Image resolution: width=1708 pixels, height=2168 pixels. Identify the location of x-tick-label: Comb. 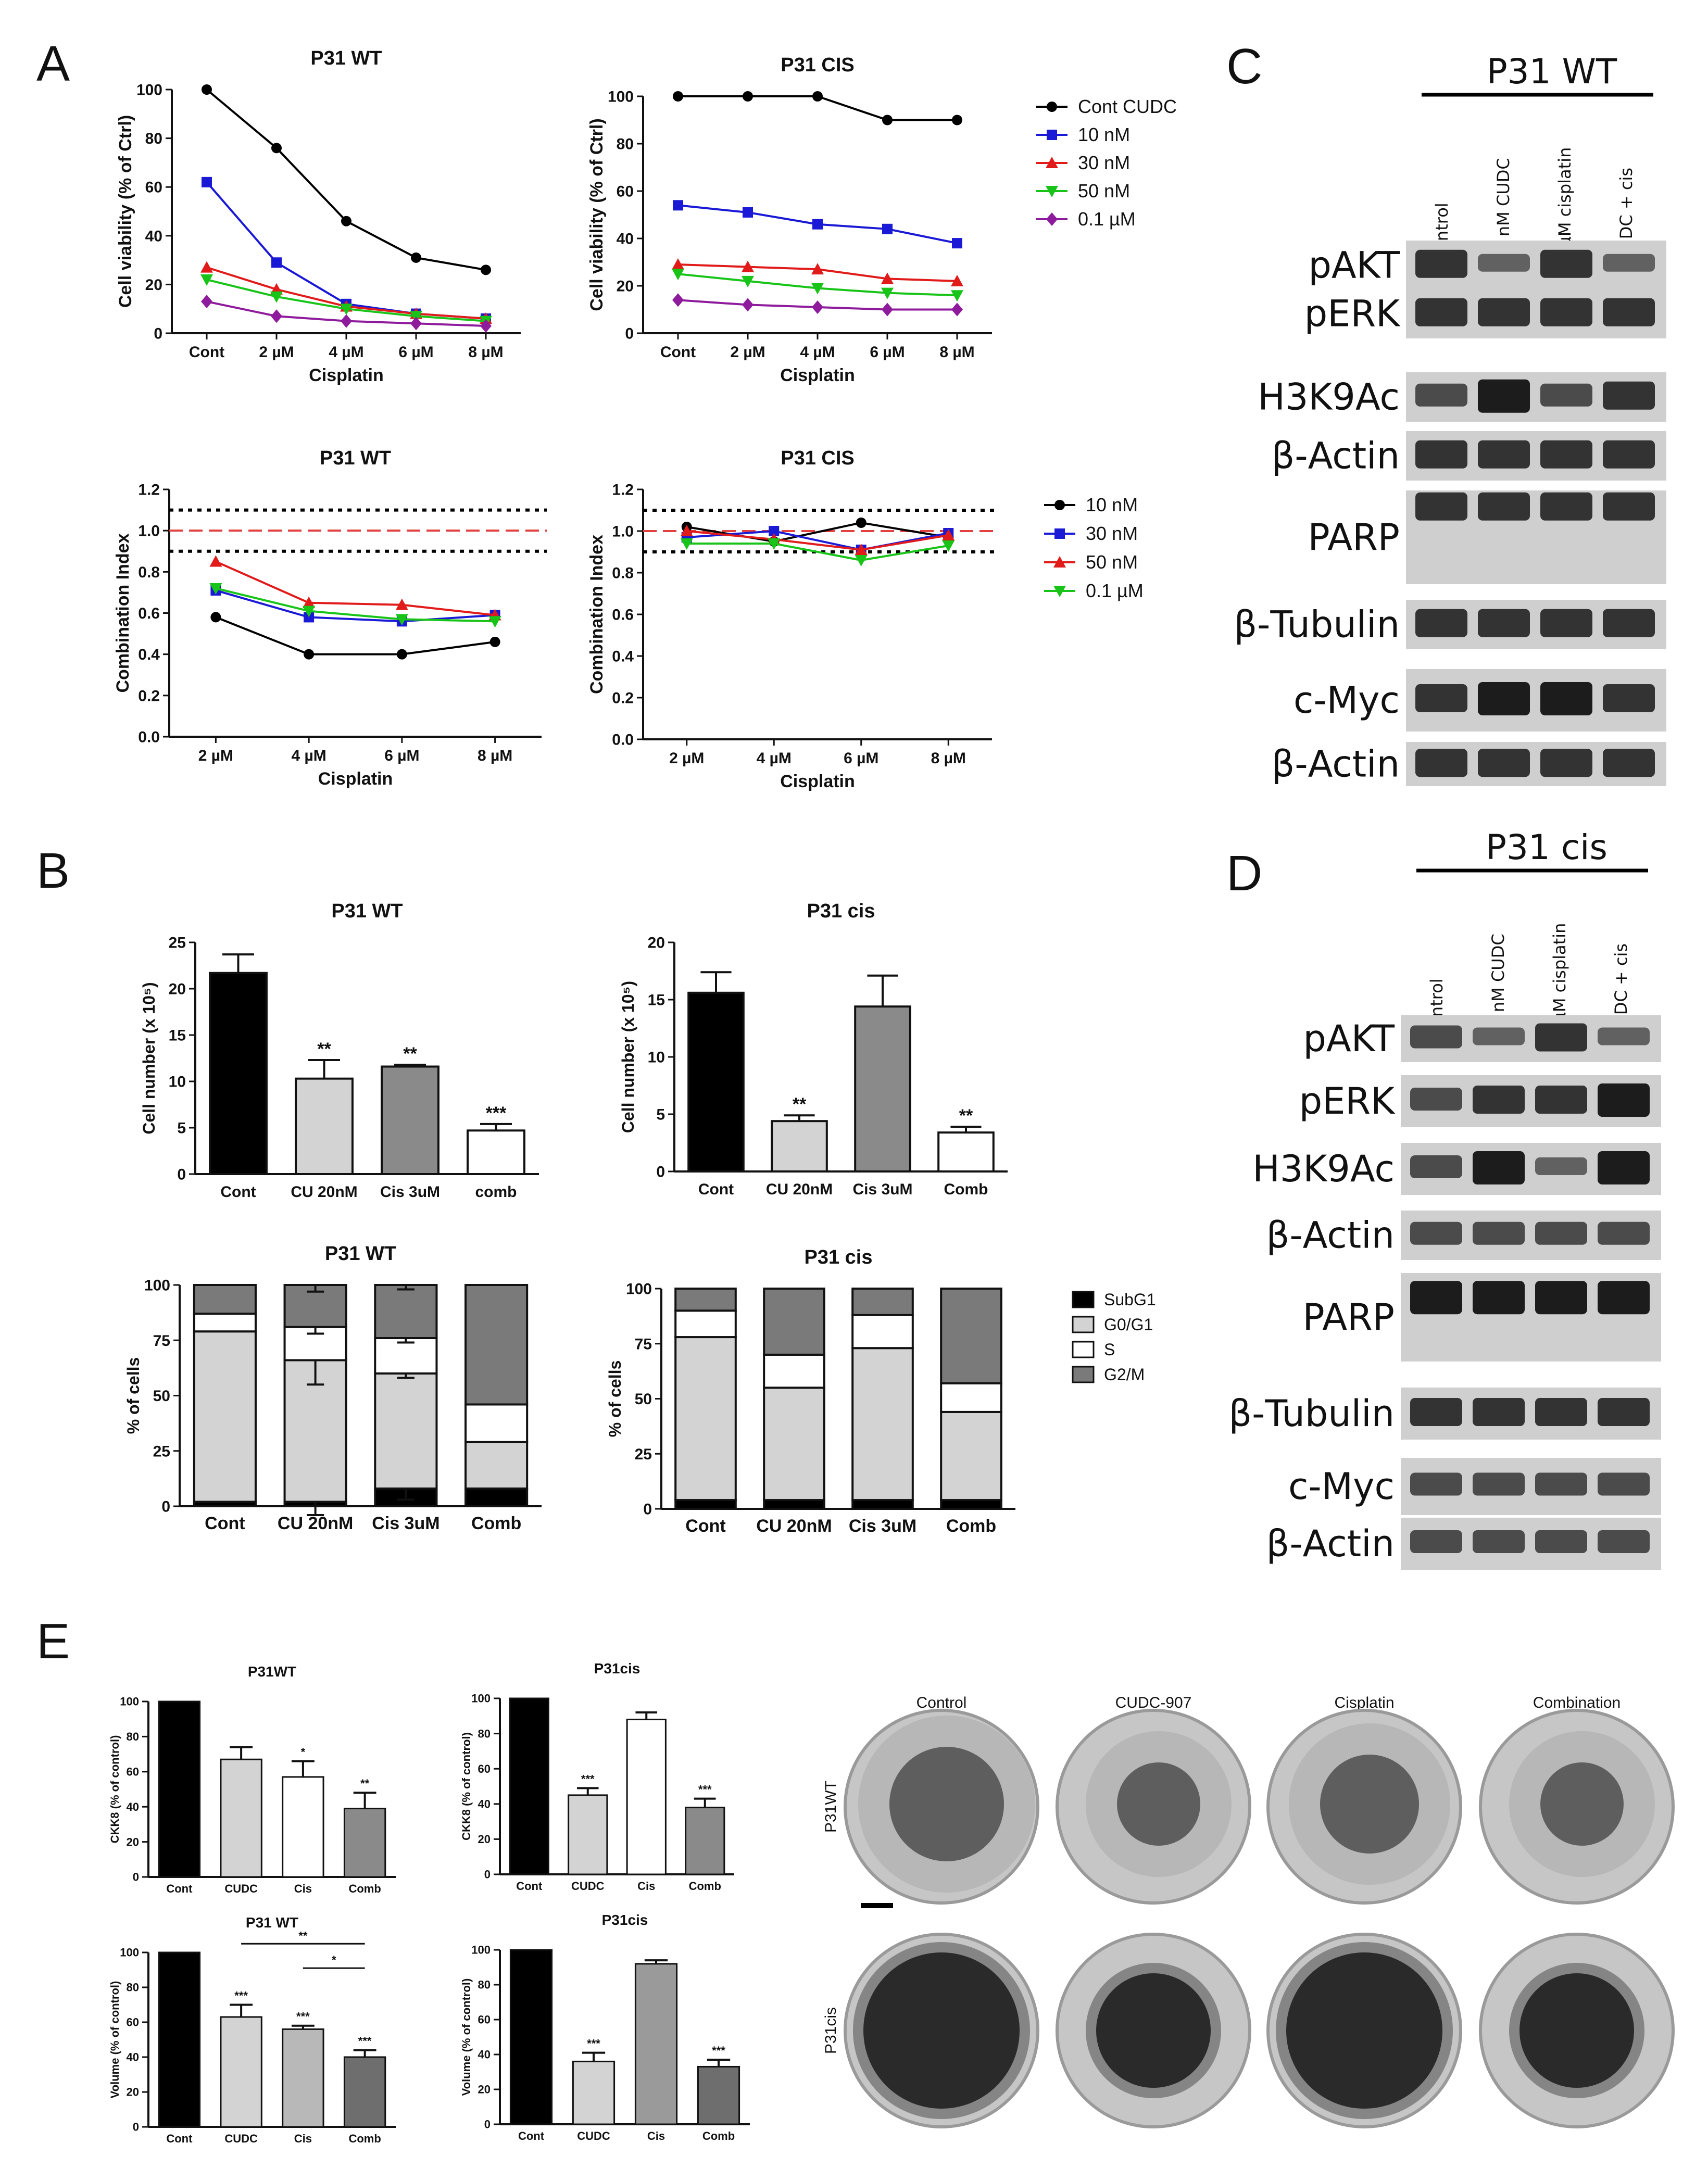
(971, 1526).